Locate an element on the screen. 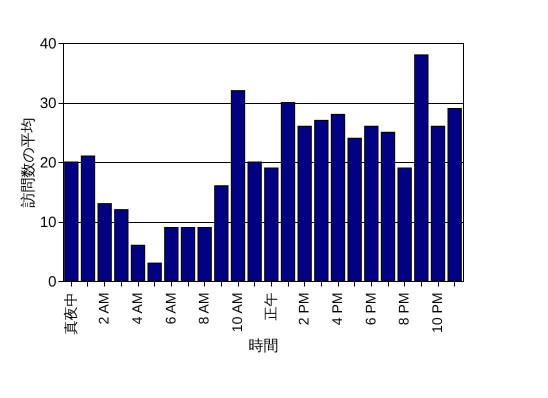 This screenshot has width=548, height=398. y-tick-label: 30 is located at coordinates (48, 103).